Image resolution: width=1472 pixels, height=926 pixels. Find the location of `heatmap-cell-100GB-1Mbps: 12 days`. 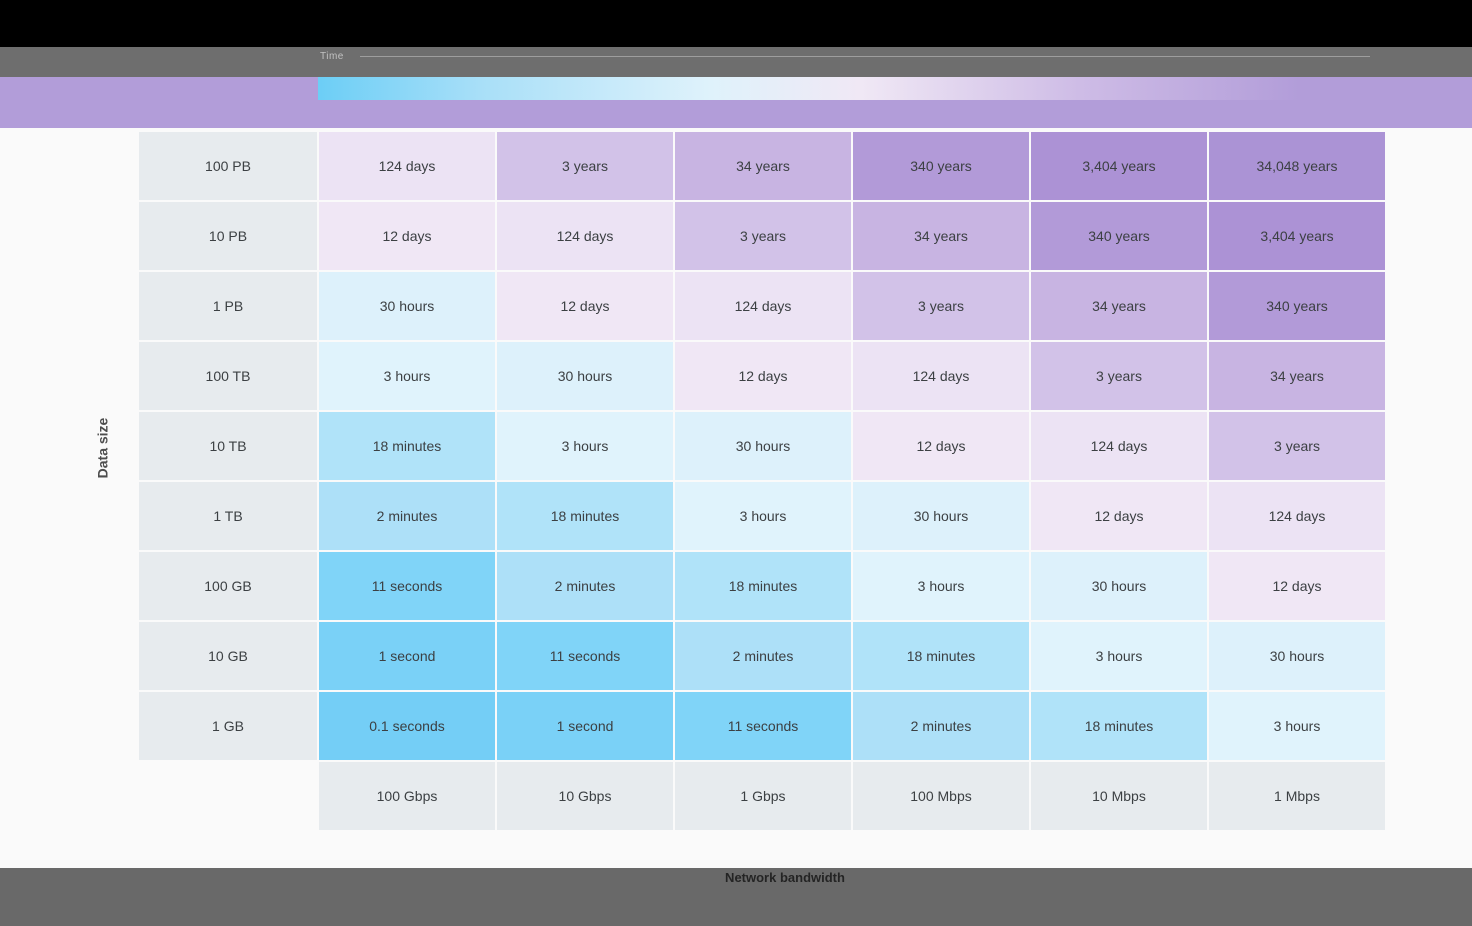

heatmap-cell-100GB-1Mbps: 12 days is located at coordinates (1297, 586).